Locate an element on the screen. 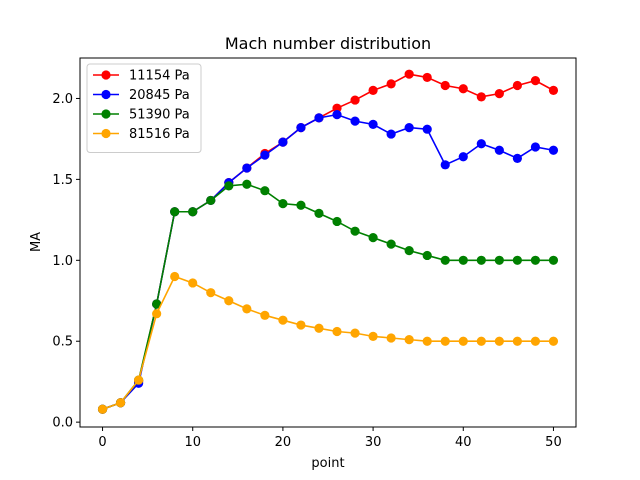 The height and width of the screenshot is (480, 640). y-tick-label: 0.5 is located at coordinates (62, 342).